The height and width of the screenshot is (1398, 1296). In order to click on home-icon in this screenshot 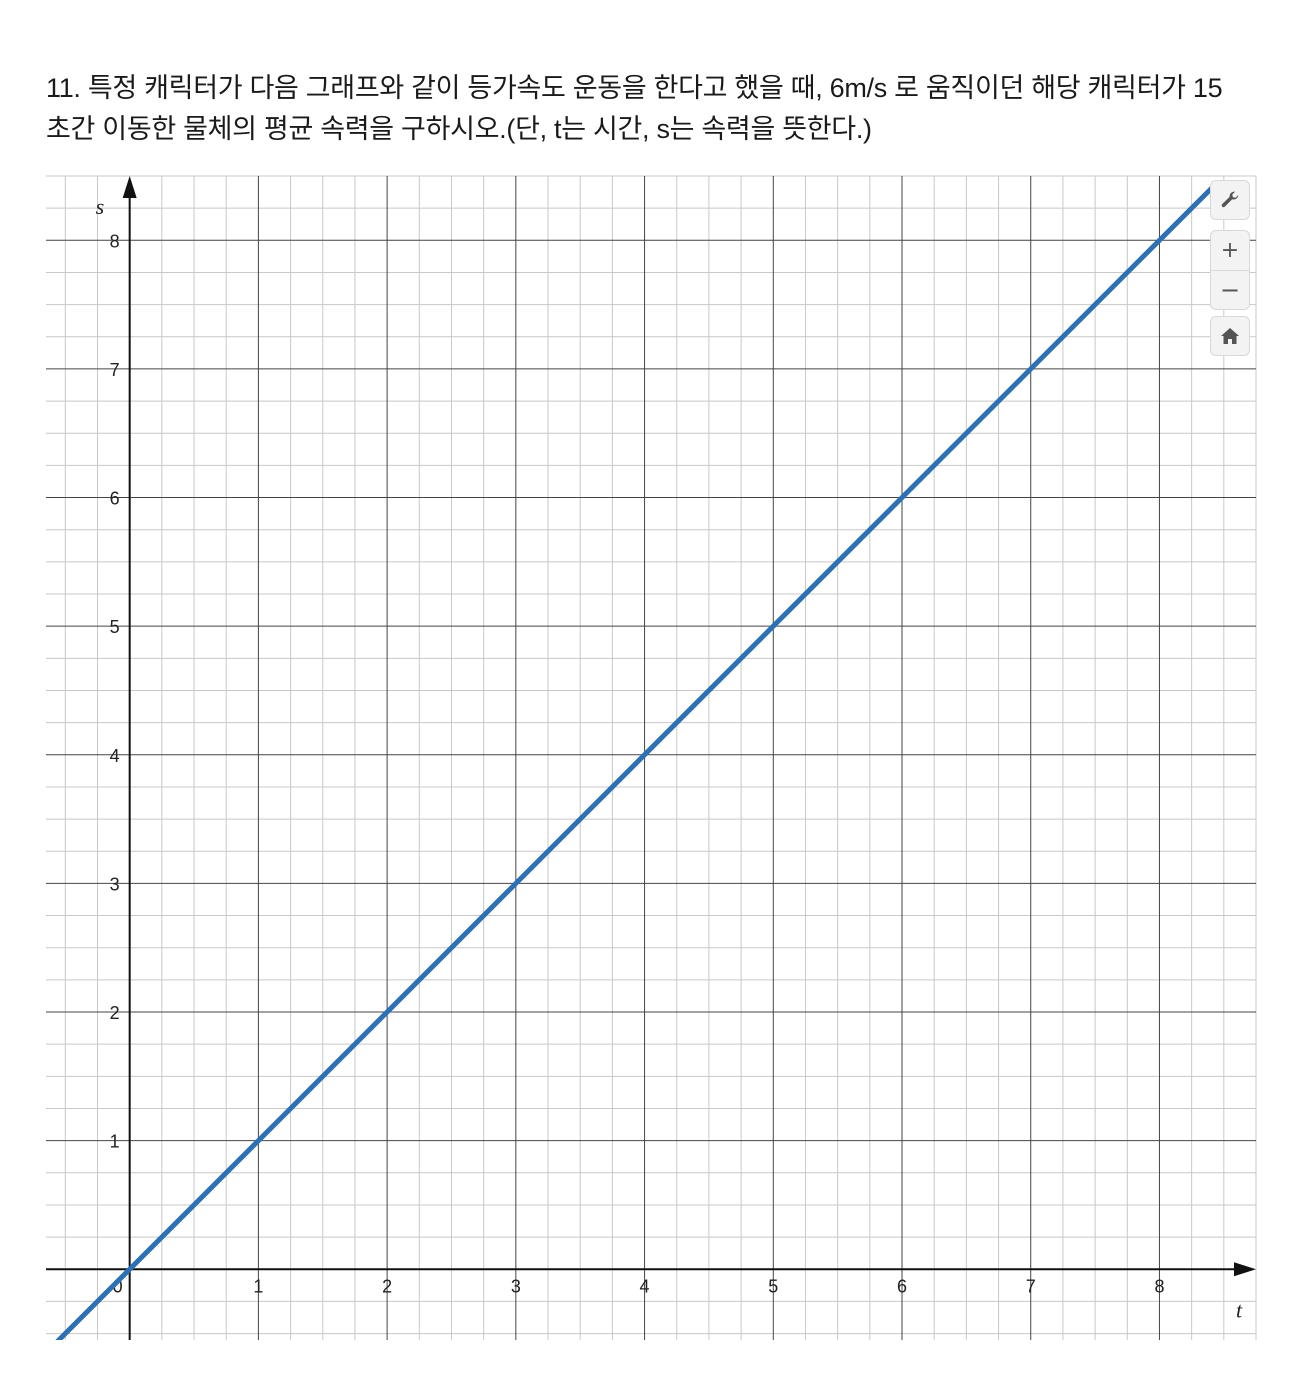, I will do `click(1230, 336)`.